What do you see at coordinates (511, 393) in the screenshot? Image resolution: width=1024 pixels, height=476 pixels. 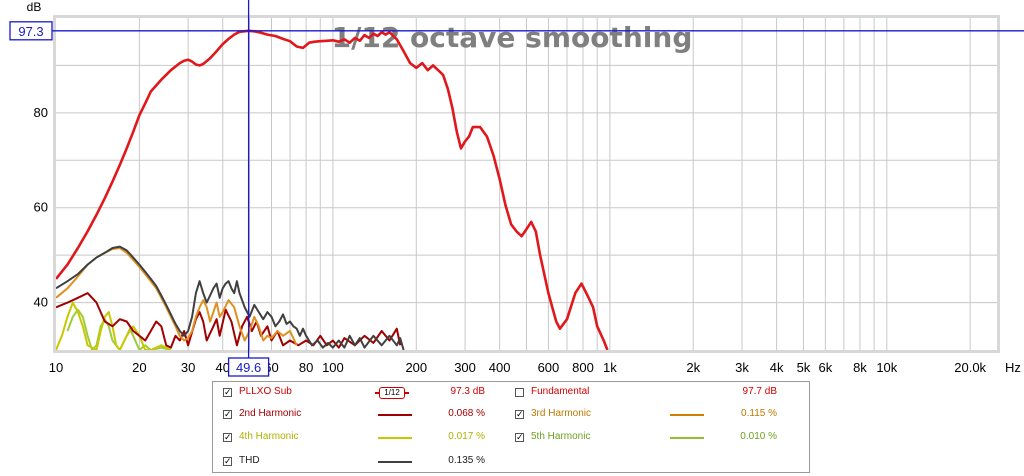 I see `legend-row: ✓ PLLXO Sub 1/12 97.3 dB Fundamental 97.7 dB` at bounding box center [511, 393].